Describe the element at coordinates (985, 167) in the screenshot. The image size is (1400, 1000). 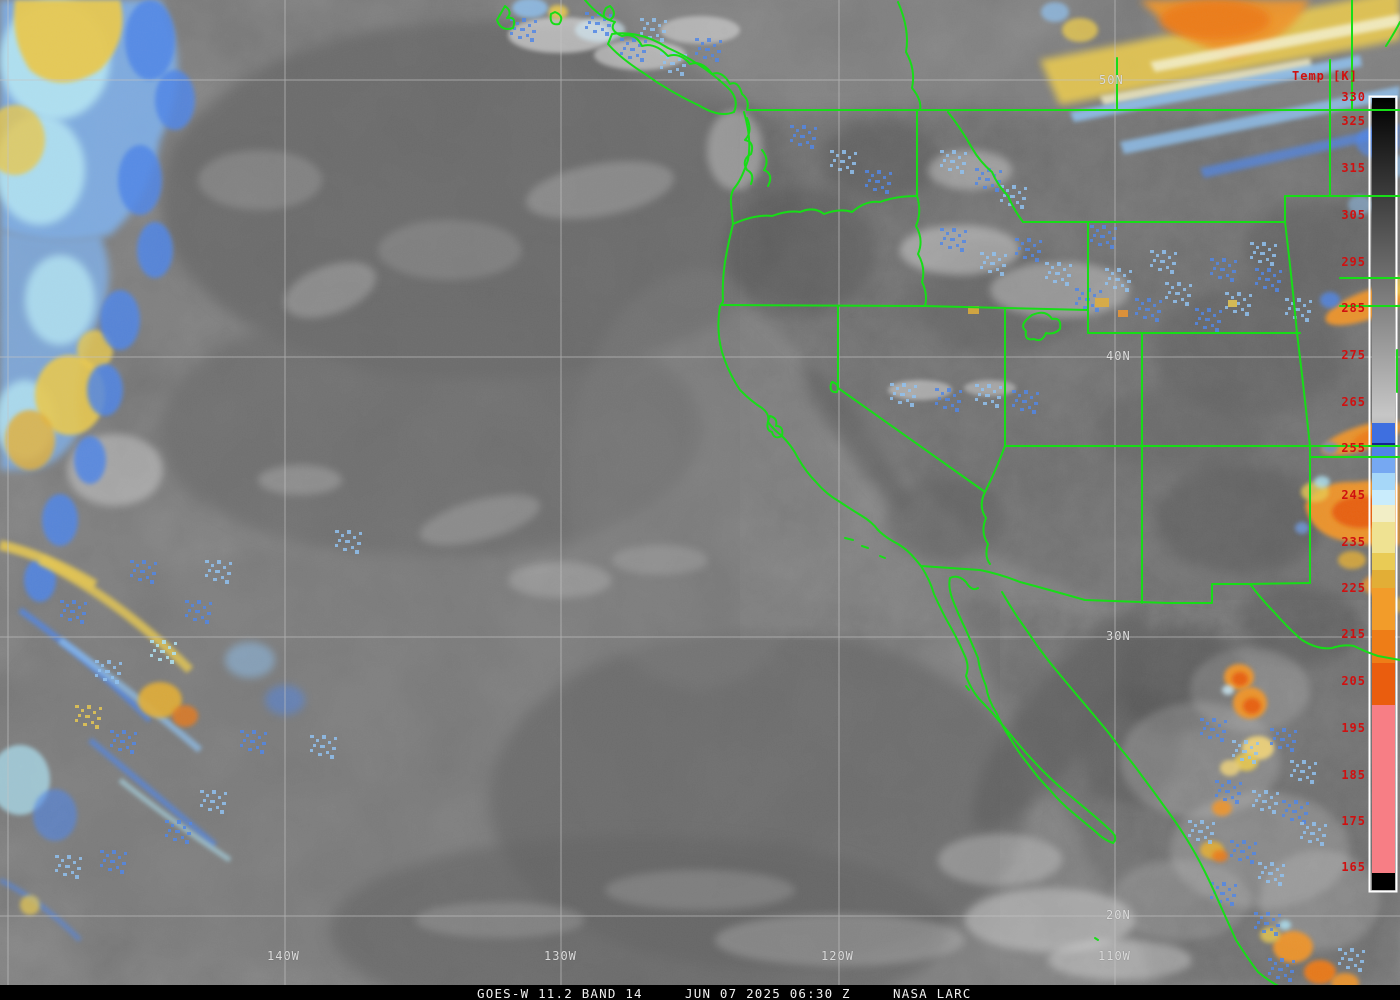
I see `id-mt-border` at that location.